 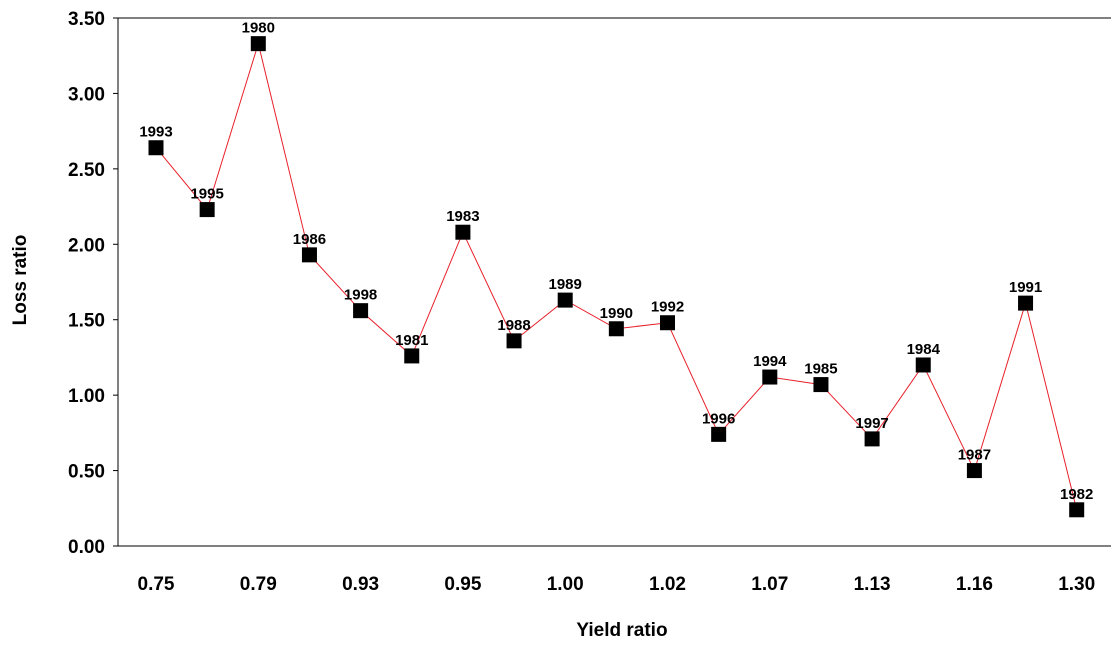 I want to click on data-point-label: 1998, so click(x=360, y=295).